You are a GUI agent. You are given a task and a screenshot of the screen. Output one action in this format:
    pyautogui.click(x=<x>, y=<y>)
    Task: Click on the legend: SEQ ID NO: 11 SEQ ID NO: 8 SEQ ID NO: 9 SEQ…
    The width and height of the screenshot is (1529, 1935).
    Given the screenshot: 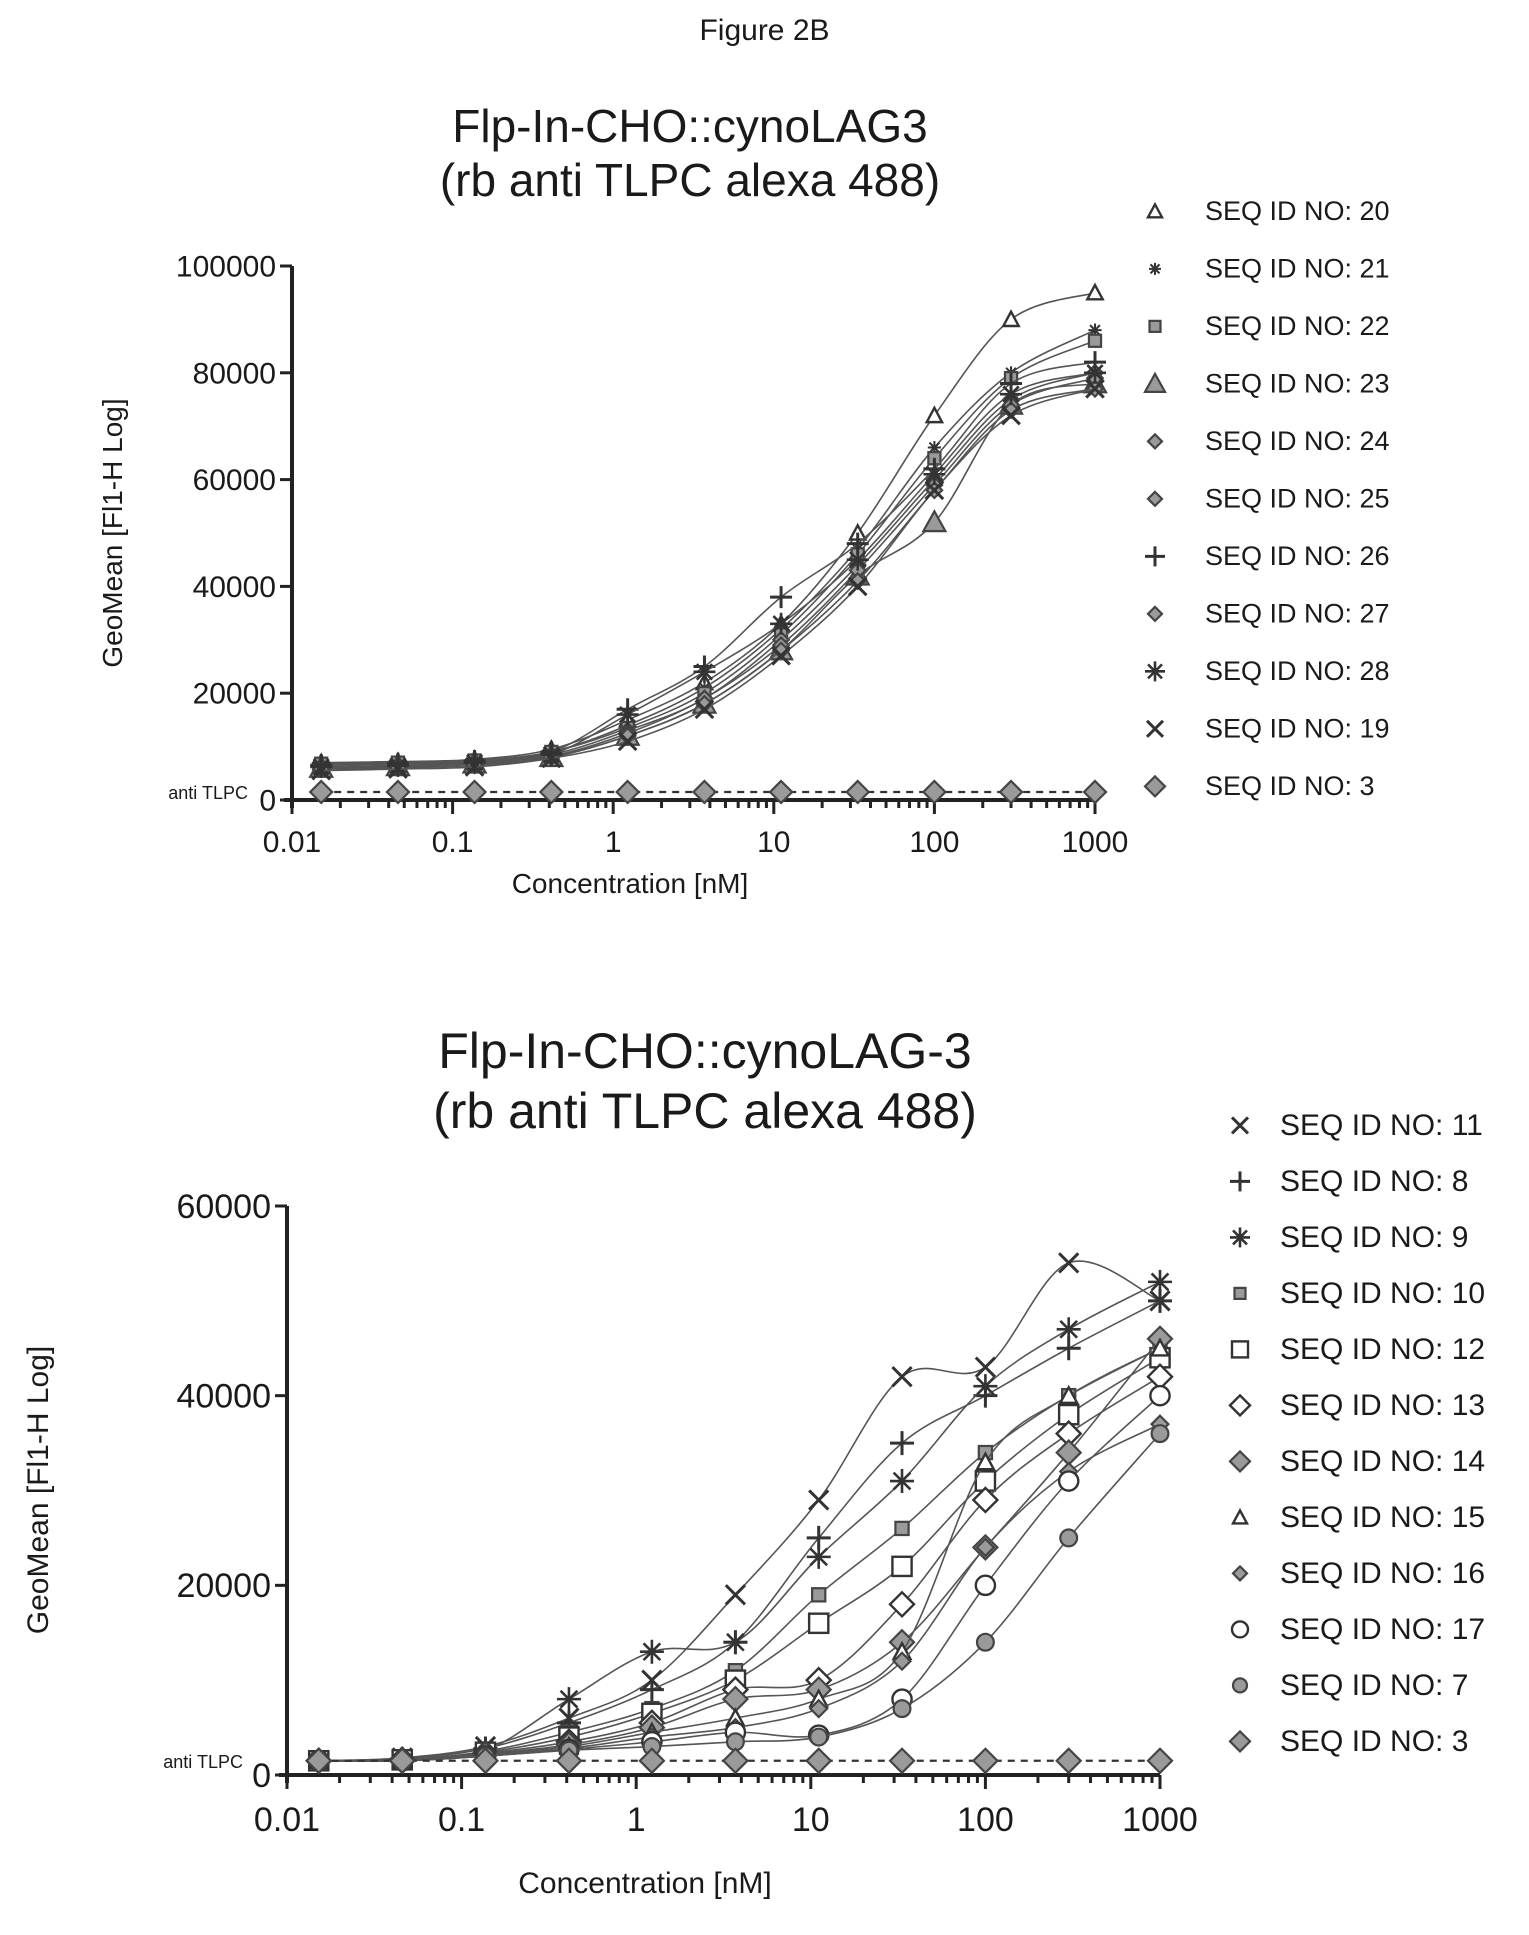 What is the action you would take?
    pyautogui.click(x=1356, y=1433)
    